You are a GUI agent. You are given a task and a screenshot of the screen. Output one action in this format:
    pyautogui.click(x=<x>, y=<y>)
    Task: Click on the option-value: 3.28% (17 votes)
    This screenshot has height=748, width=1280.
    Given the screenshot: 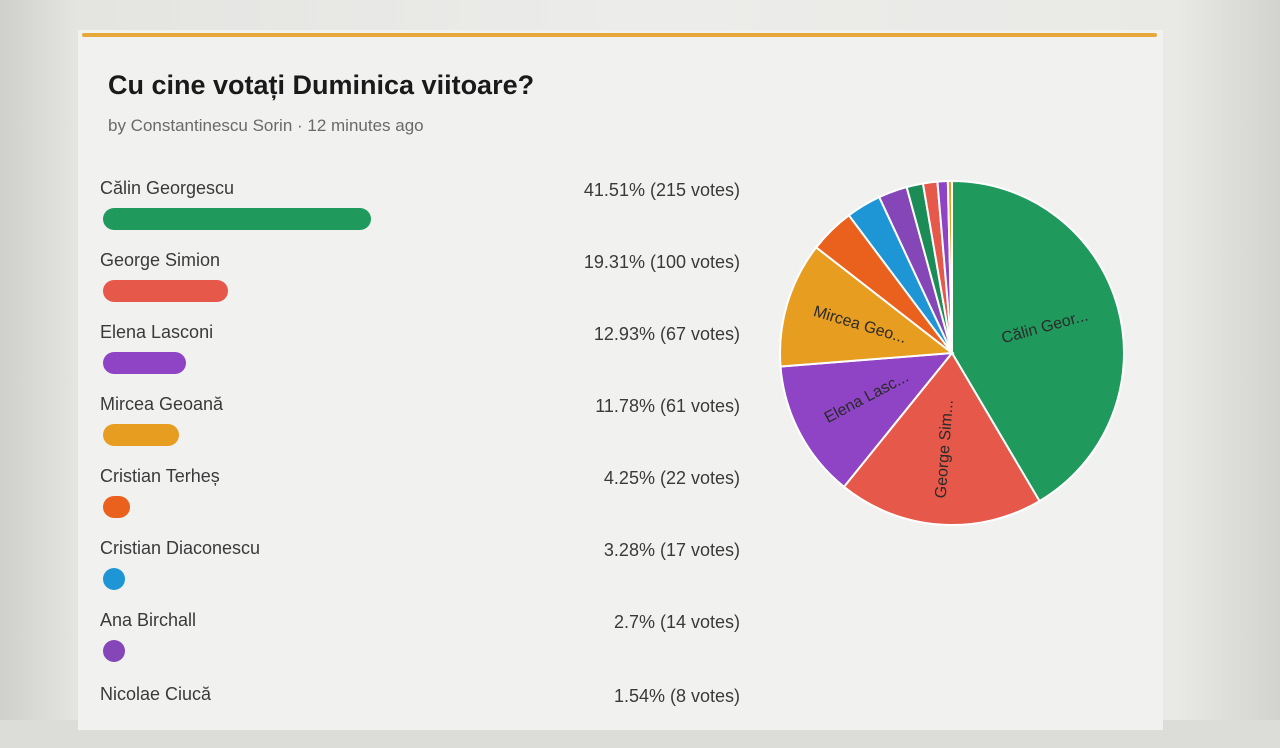 What is the action you would take?
    pyautogui.click(x=671, y=550)
    